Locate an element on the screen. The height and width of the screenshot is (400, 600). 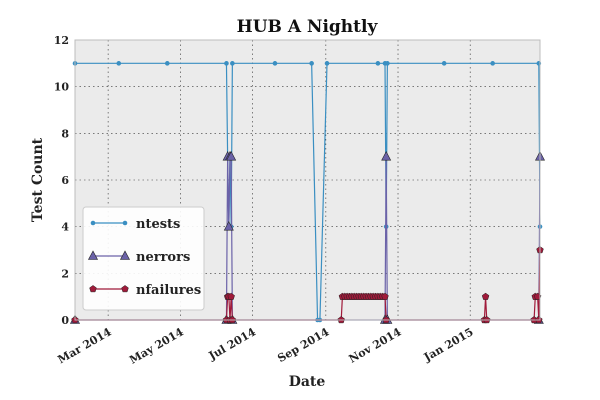
y-tick-label: 6 is located at coordinates (65, 180).